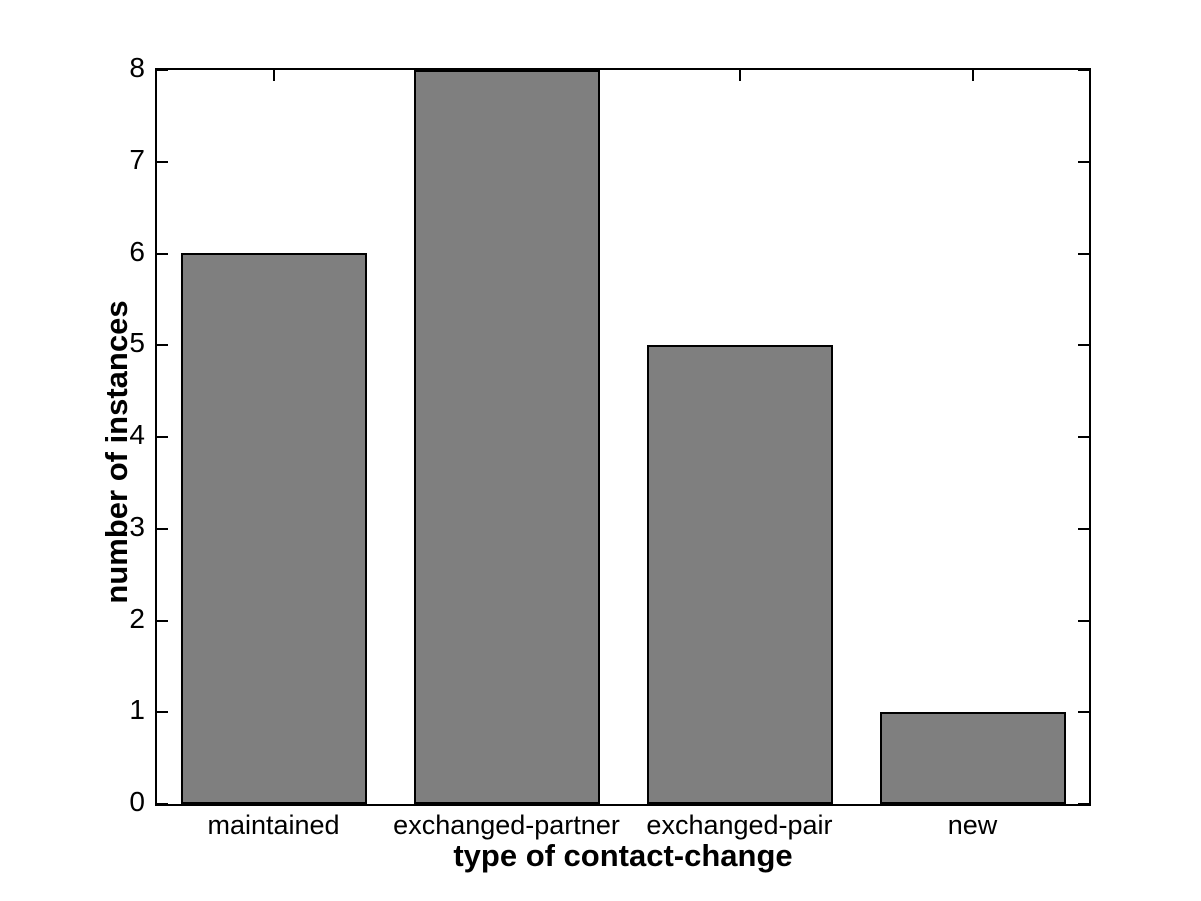 Image resolution: width=1201 pixels, height=901 pixels. What do you see at coordinates (137, 434) in the screenshot?
I see `y-tick-label: 4` at bounding box center [137, 434].